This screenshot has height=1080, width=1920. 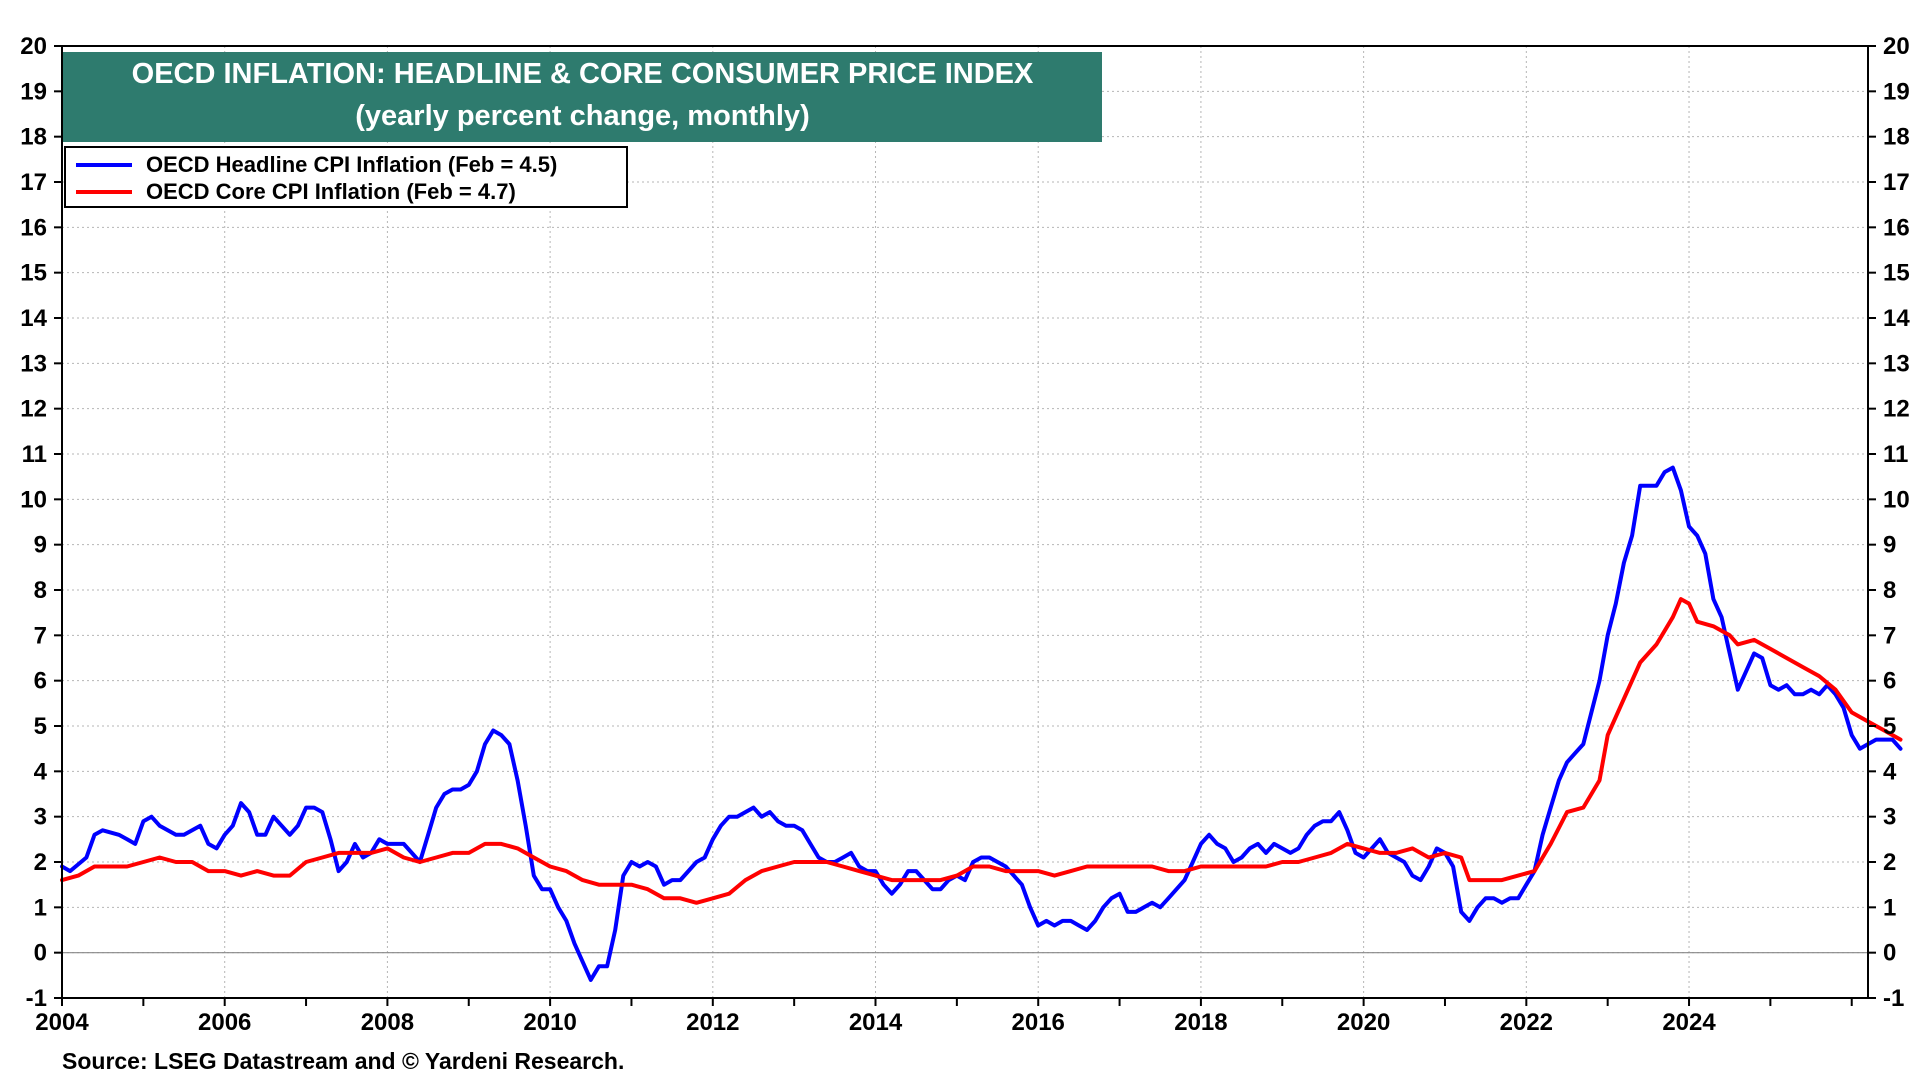 I want to click on y-tick-label-left: 14, so click(x=33, y=318).